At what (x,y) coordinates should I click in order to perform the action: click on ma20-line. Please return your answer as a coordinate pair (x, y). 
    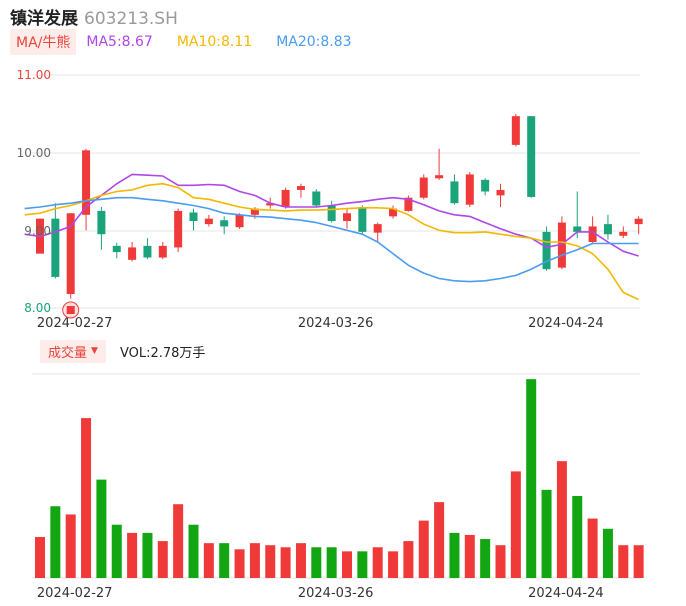
    Looking at the image, I should click on (331, 239).